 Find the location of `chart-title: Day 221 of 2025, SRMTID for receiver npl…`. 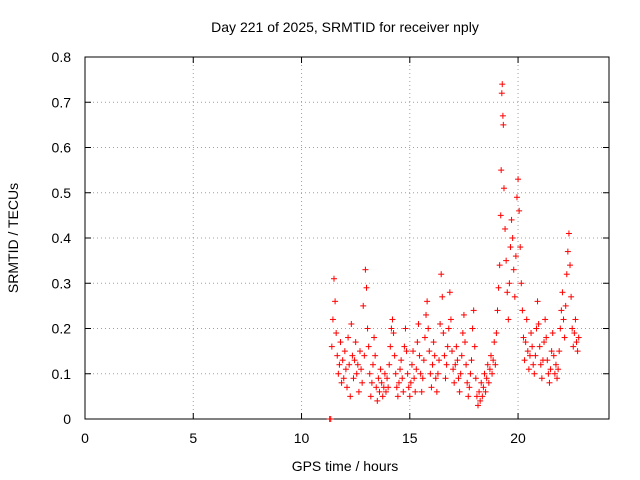

chart-title: Day 221 of 2025, SRMTID for receiver npl… is located at coordinates (345, 27).